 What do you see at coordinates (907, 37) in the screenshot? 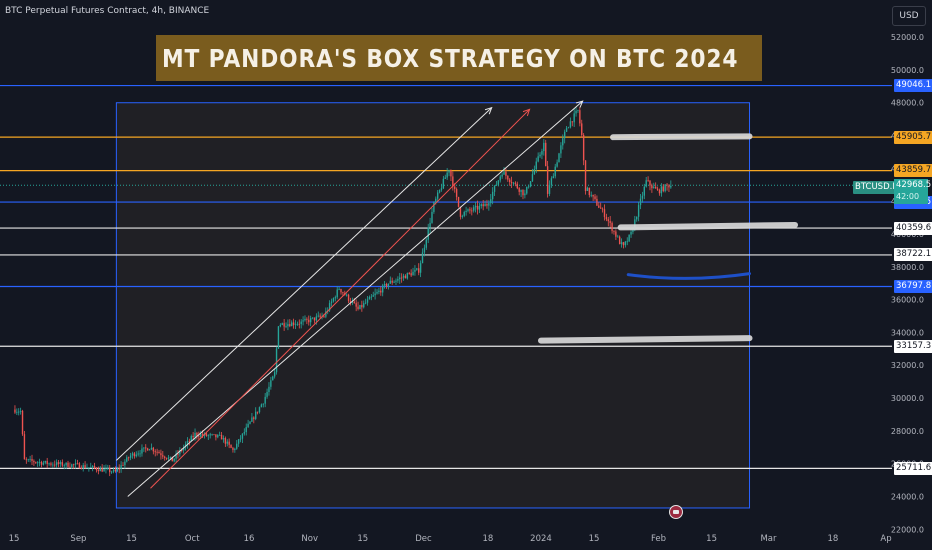
I see `y-tick-label-0: 52000.0` at bounding box center [907, 37].